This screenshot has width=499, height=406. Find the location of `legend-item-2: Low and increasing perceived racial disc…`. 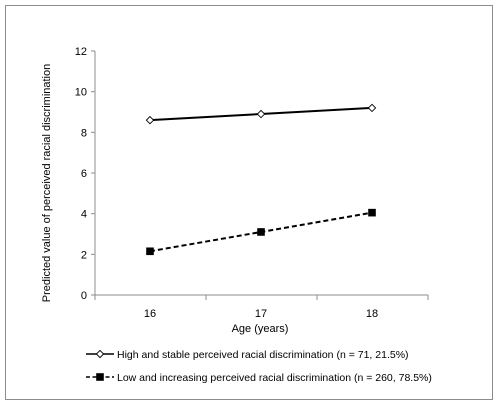

legend-item-2: Low and increasing perceived racial disc… is located at coordinates (259, 378).